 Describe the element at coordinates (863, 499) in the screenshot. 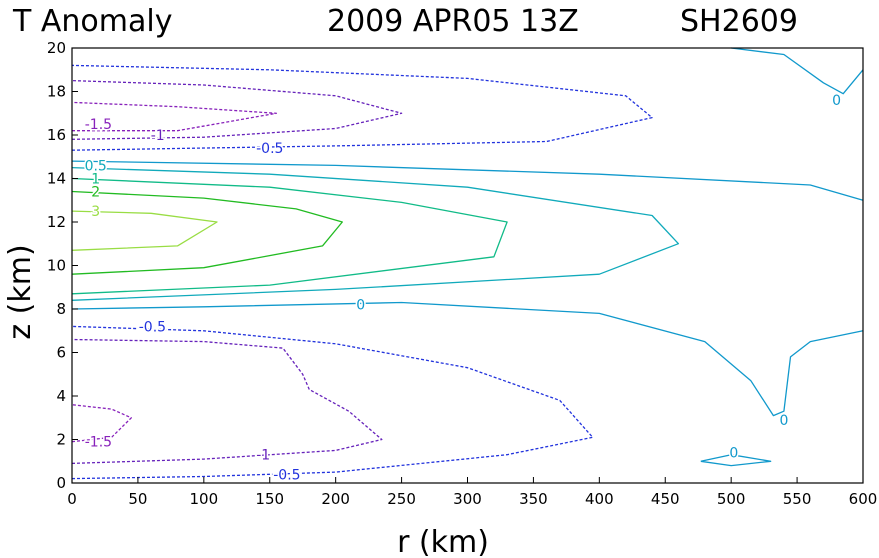

I see `x-tick-label: 600` at that location.